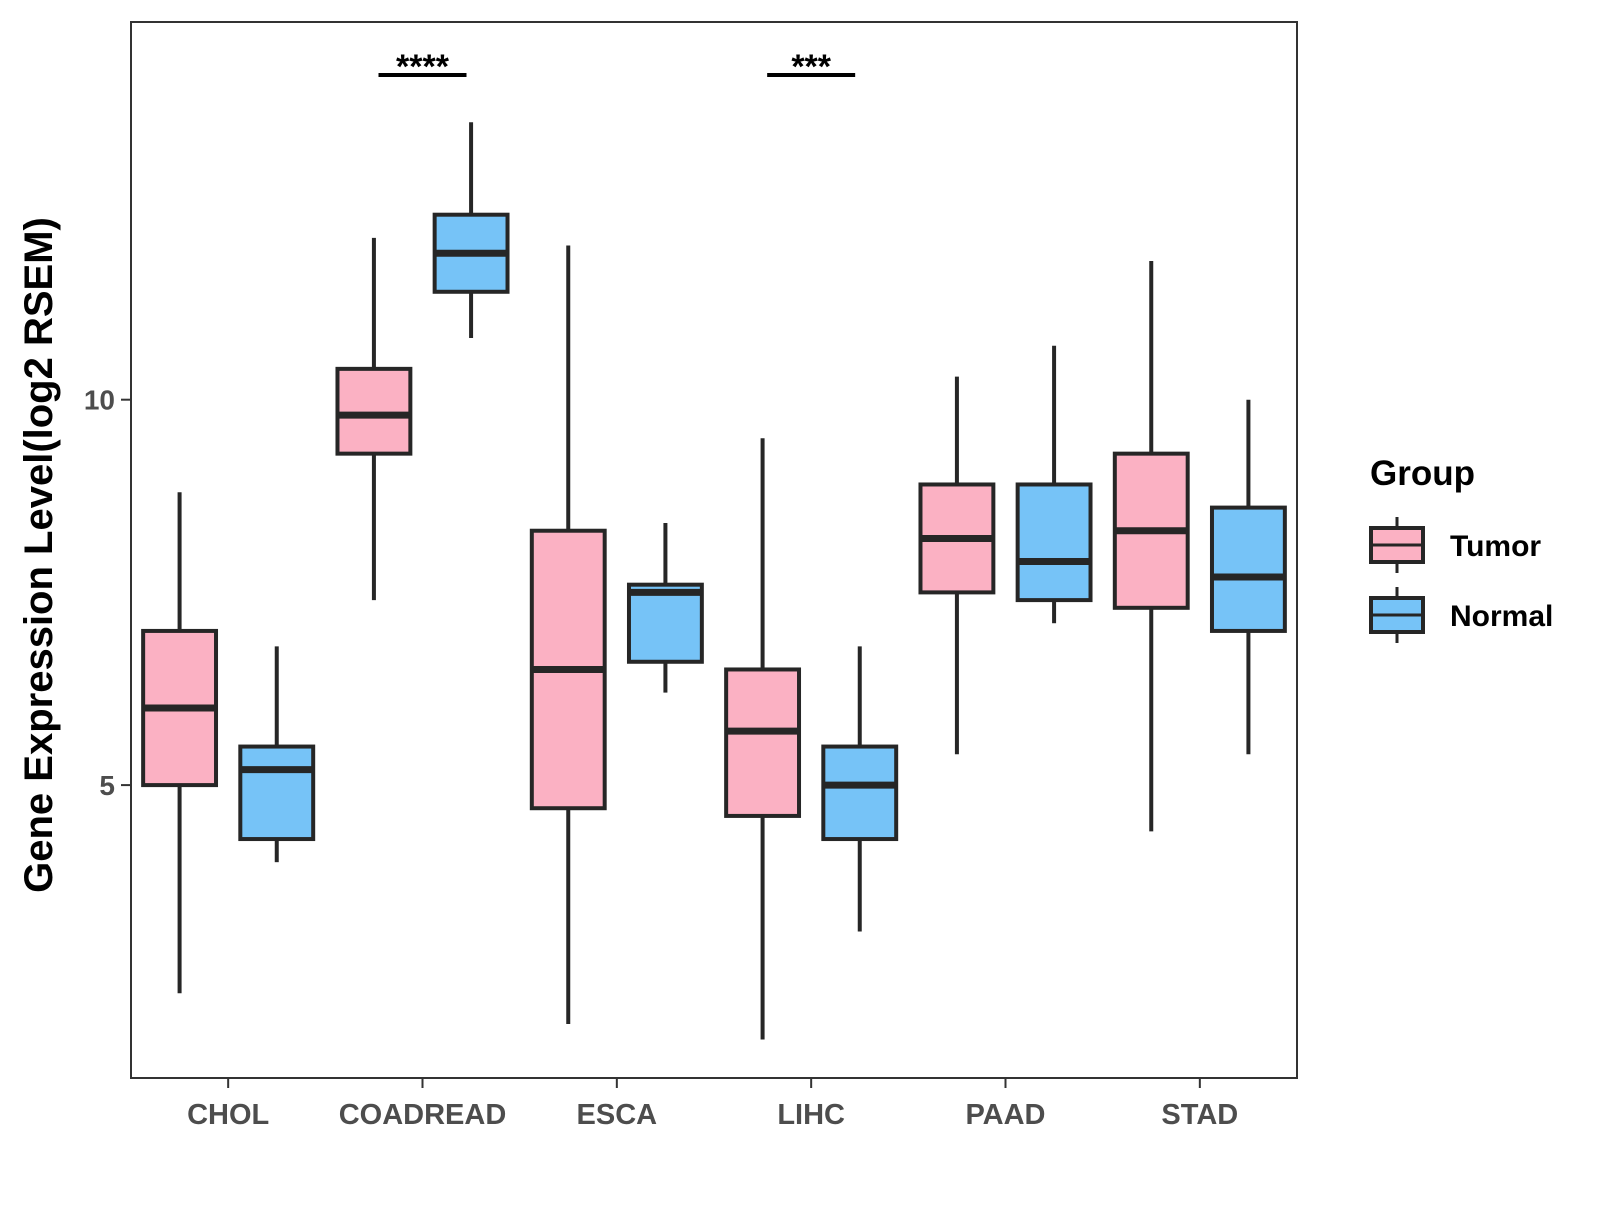  What do you see at coordinates (1199, 1115) in the screenshot?
I see `x-tick-label-stad: STAD` at bounding box center [1199, 1115].